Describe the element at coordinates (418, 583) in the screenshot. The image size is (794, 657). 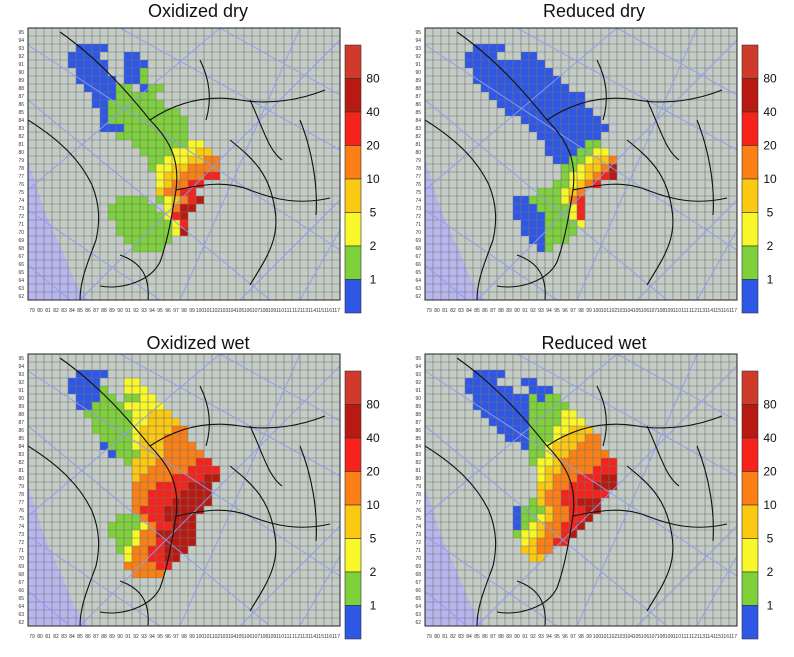
I see `y-tick-label: 67` at that location.